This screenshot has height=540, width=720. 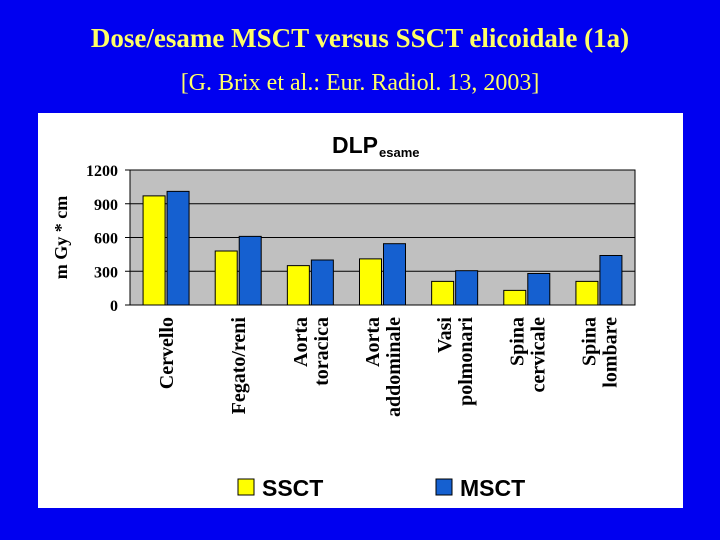 What do you see at coordinates (444, 487) in the screenshot?
I see `legend-swatch-msct` at bounding box center [444, 487].